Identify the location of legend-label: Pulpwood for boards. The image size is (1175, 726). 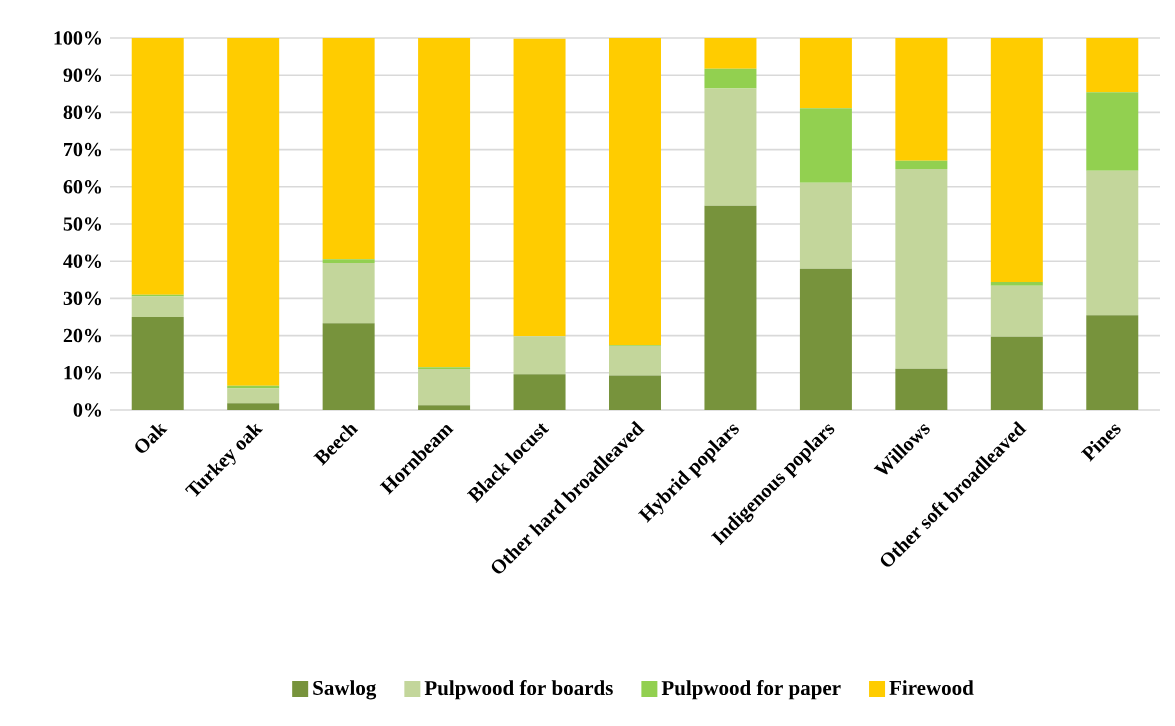
(518, 690).